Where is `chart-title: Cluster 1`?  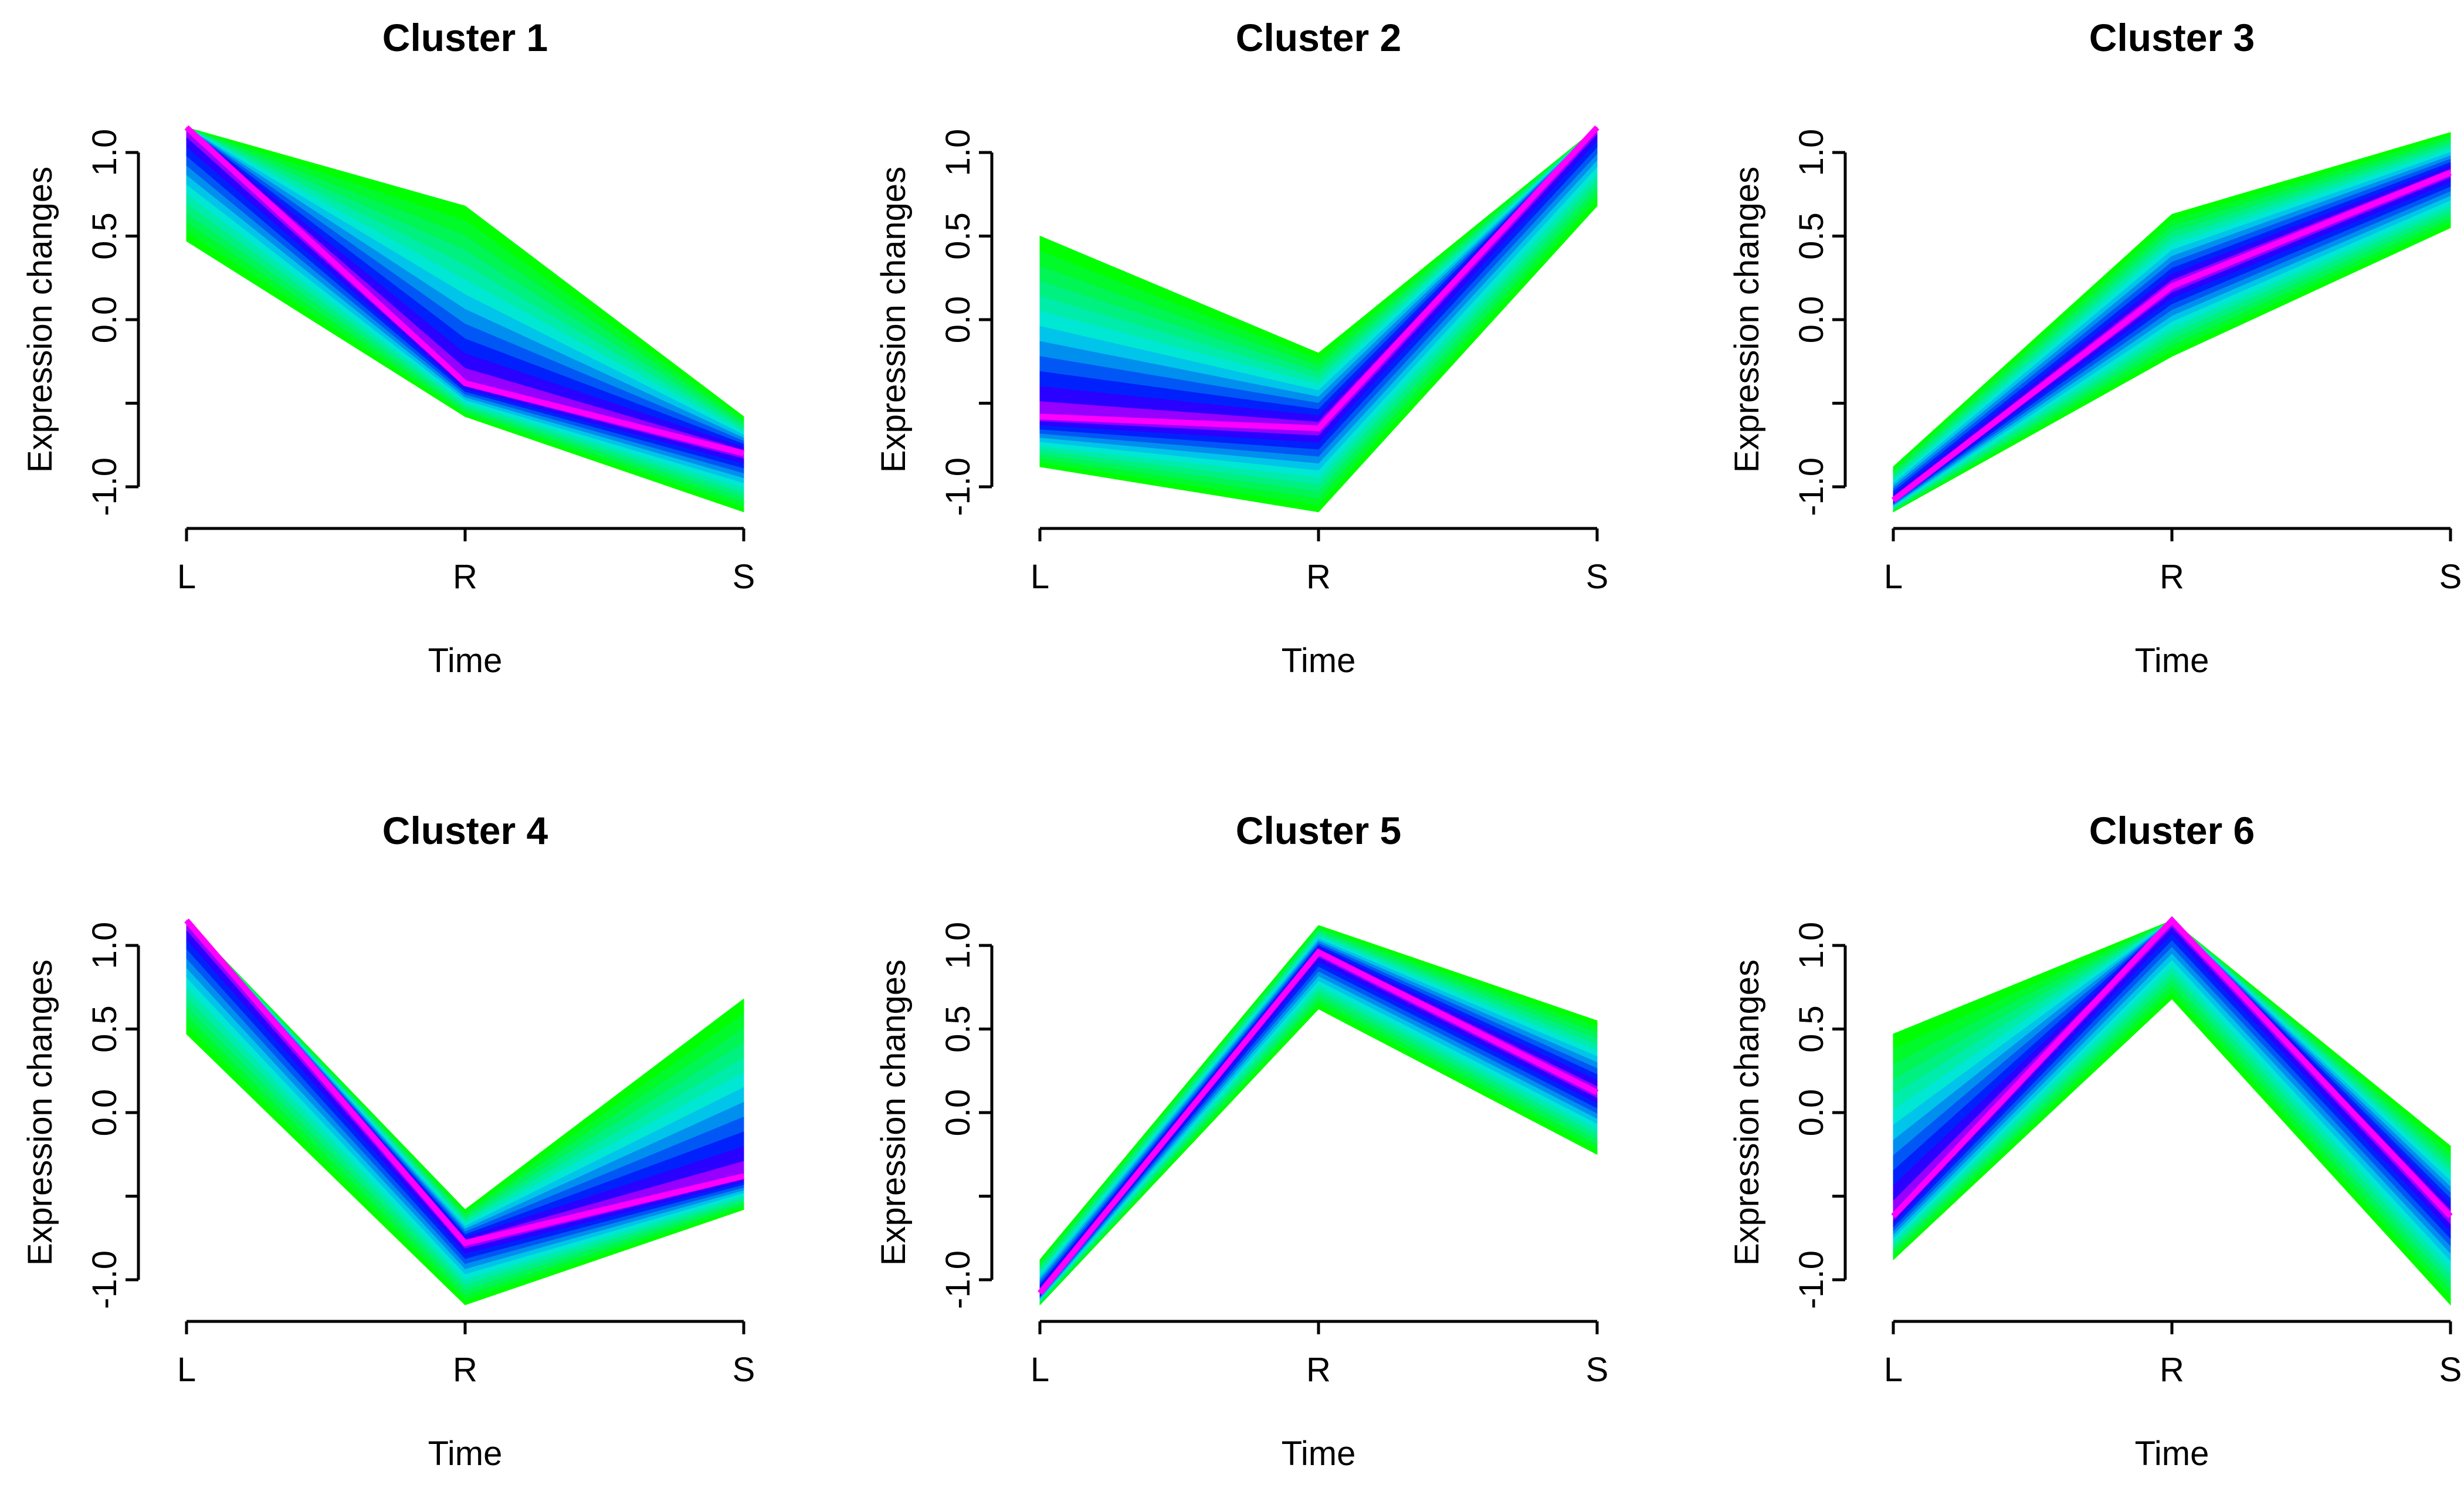 chart-title: Cluster 1 is located at coordinates (465, 38).